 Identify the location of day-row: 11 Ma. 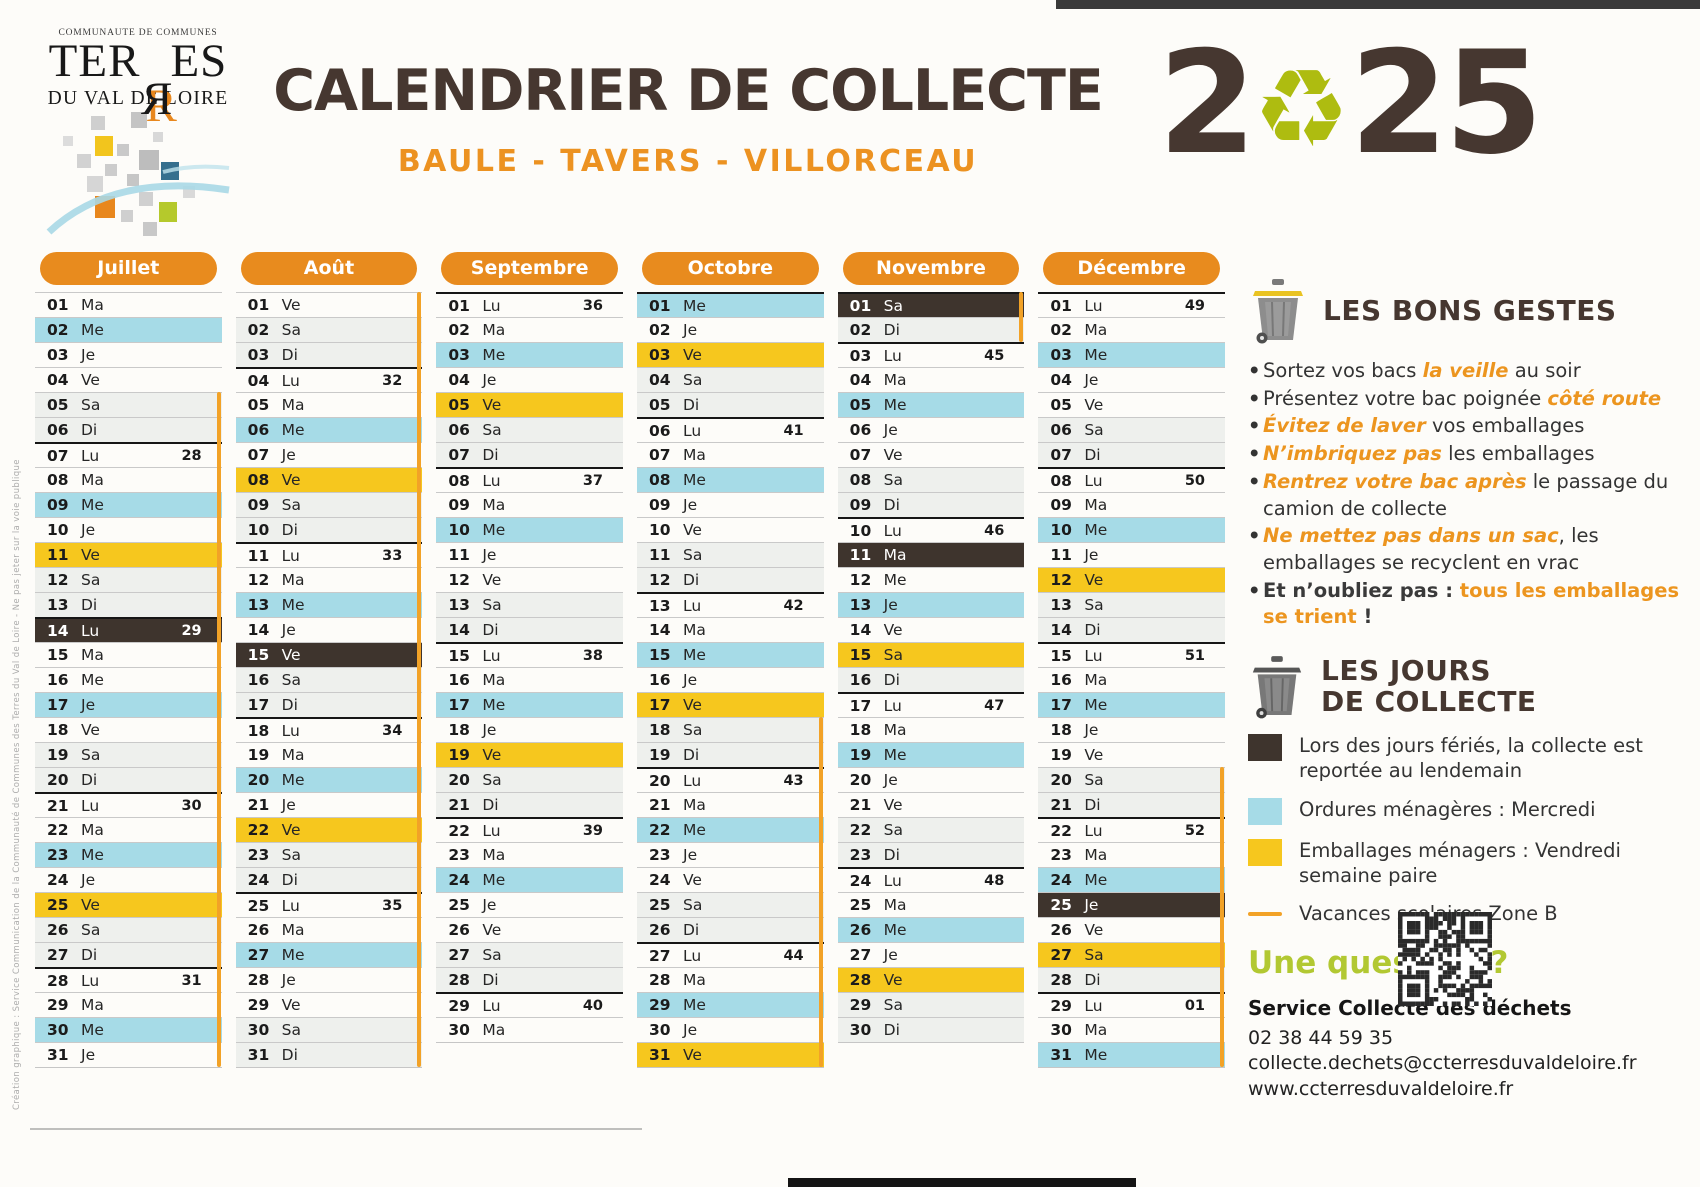
(931, 554).